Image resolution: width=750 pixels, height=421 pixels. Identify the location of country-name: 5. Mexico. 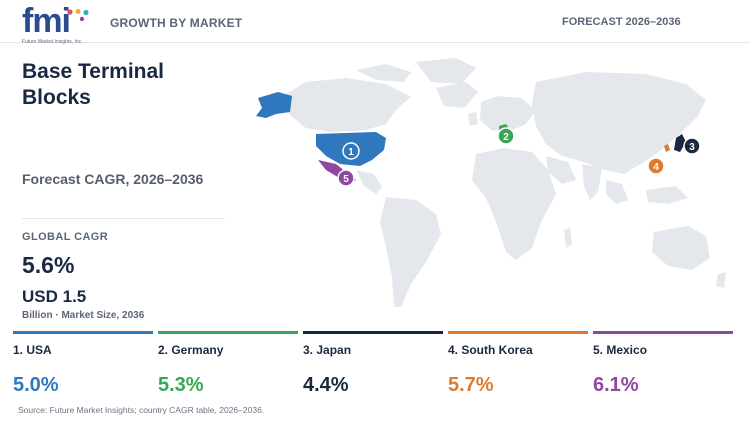
(620, 350).